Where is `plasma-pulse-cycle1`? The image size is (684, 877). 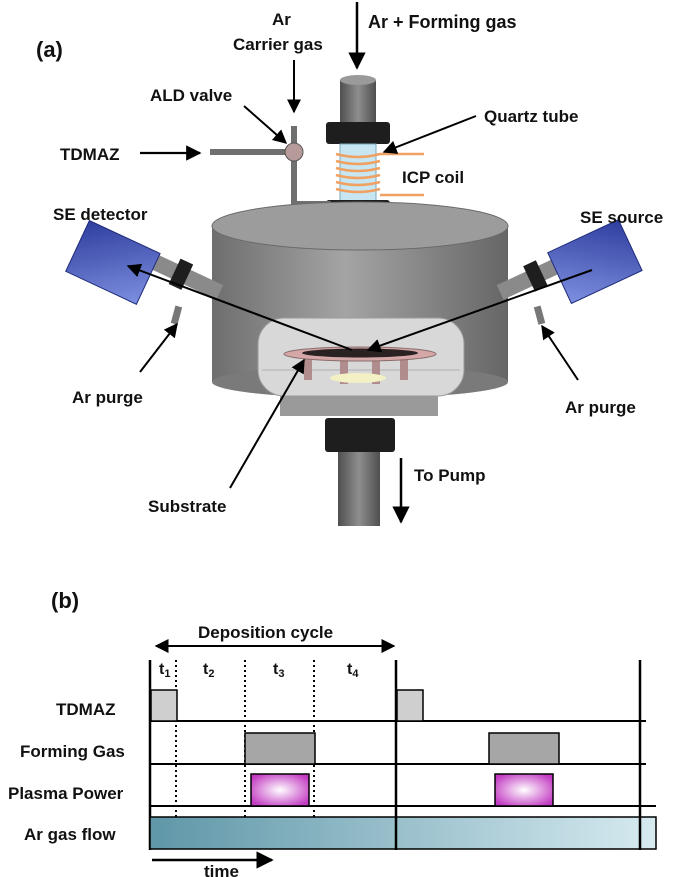 plasma-pulse-cycle1 is located at coordinates (280, 790).